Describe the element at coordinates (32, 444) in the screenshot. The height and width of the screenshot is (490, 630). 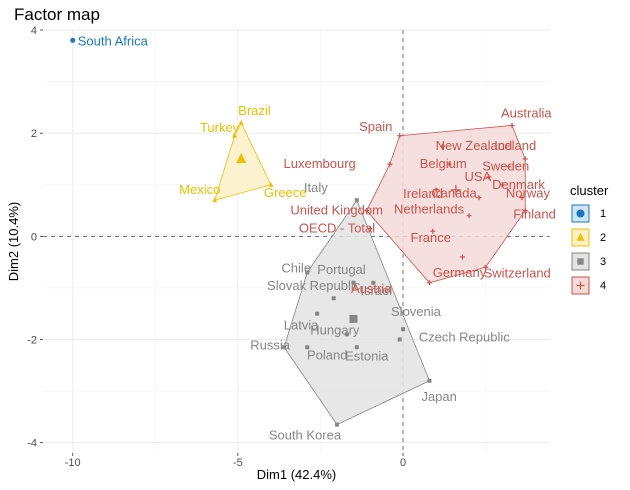
I see `y-tick-label-0: -4` at that location.